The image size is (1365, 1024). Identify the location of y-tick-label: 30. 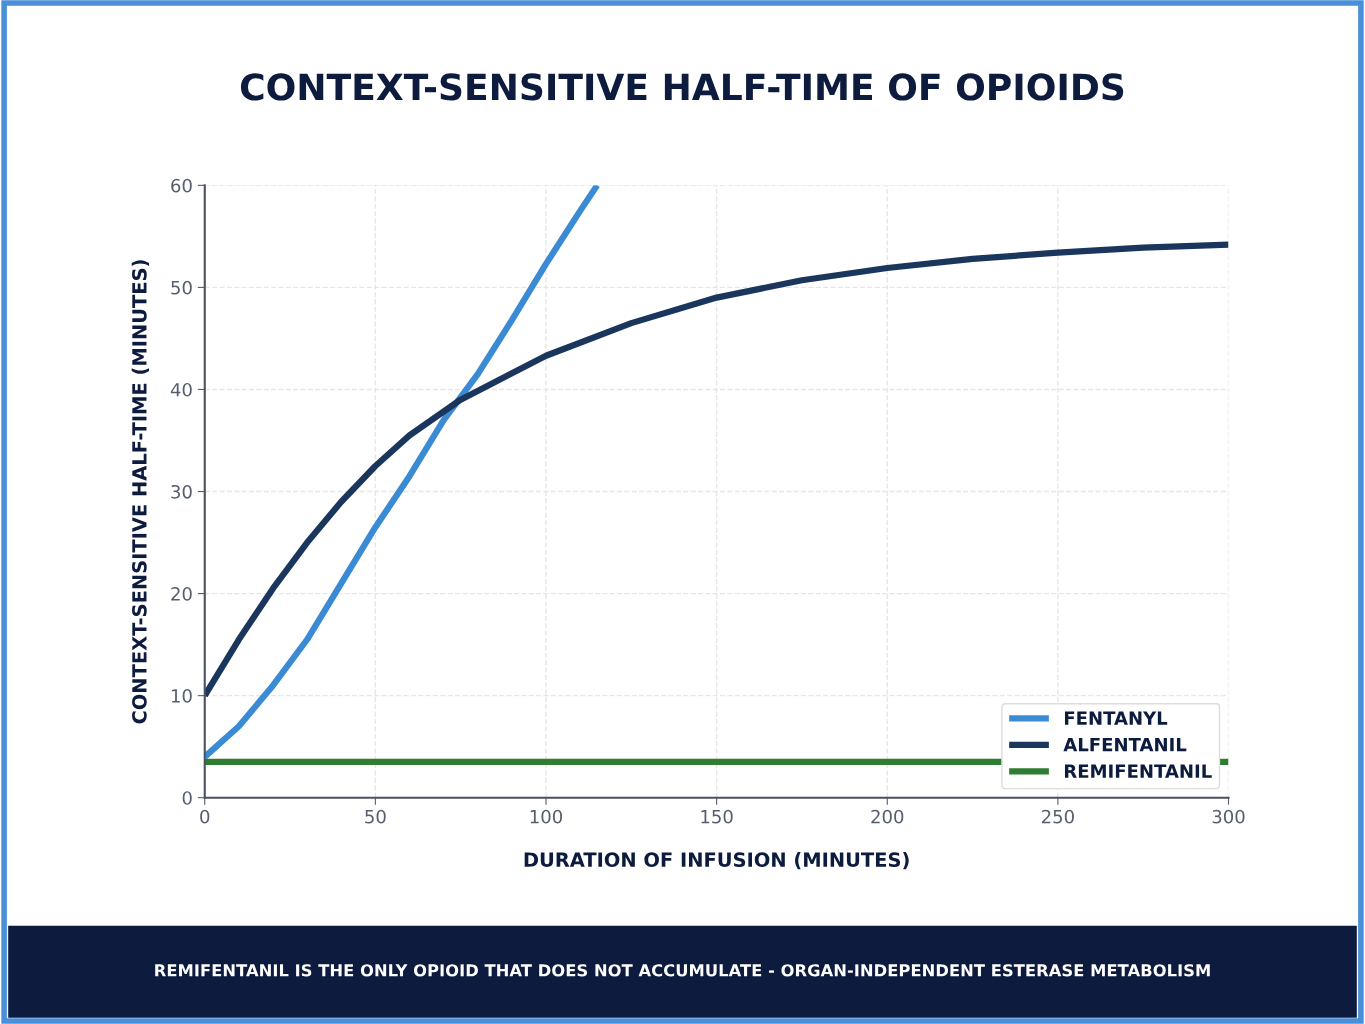
(181, 491).